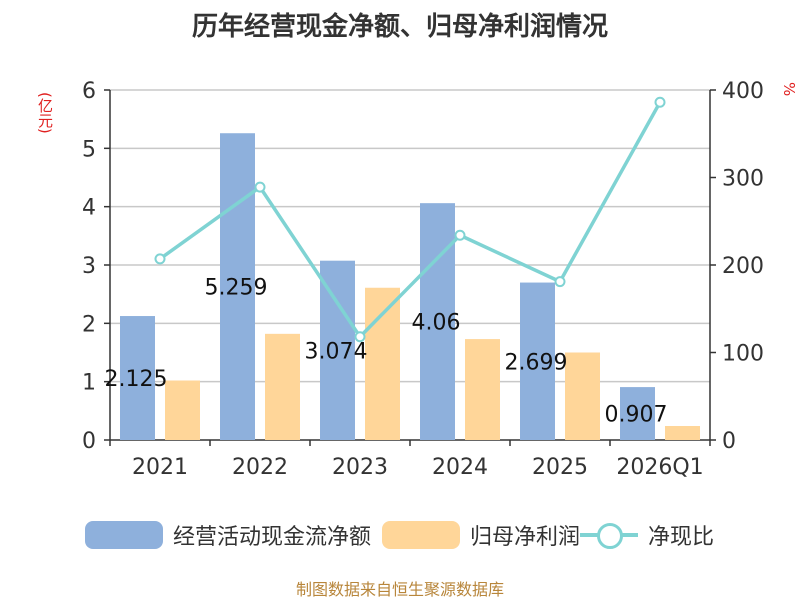  What do you see at coordinates (124, 535) in the screenshot?
I see `legend-swatch-cashflow` at bounding box center [124, 535].